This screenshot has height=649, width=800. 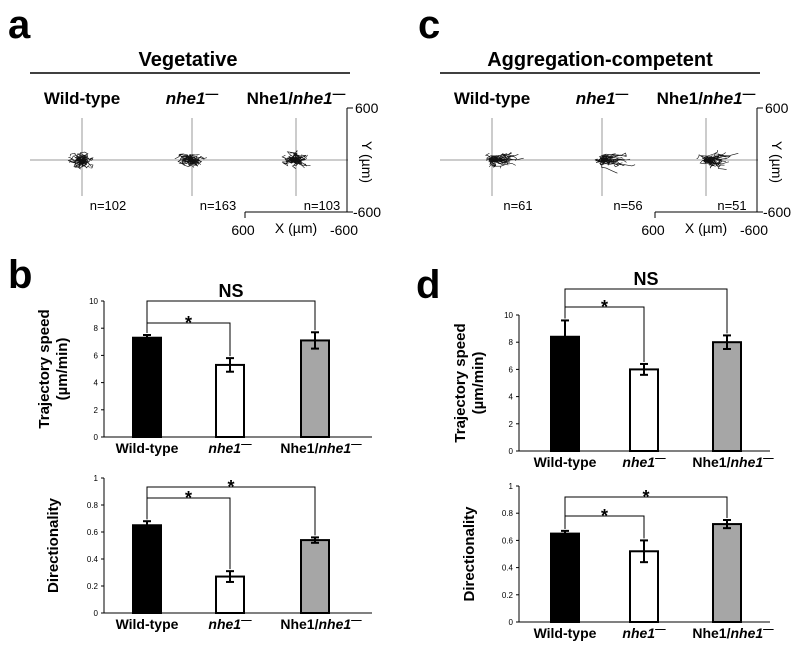 I want to click on strain-header-2-sup: —, so click(x=339, y=93).